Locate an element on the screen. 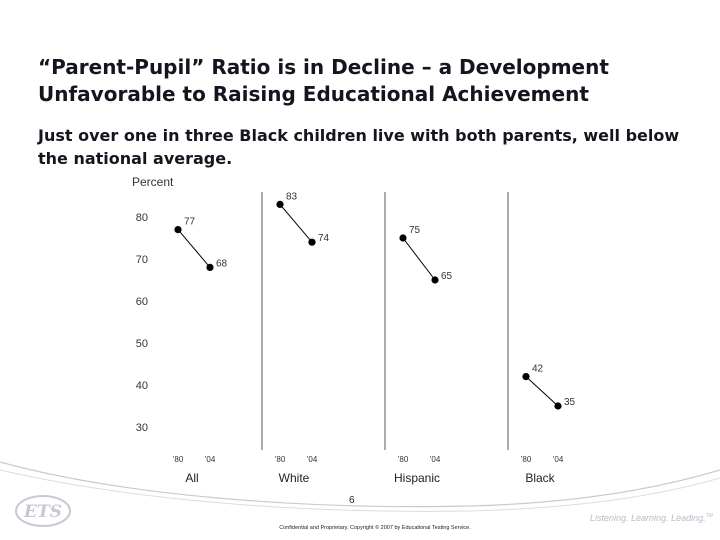  category-label-hispanic: Hispanic is located at coordinates (417, 478).